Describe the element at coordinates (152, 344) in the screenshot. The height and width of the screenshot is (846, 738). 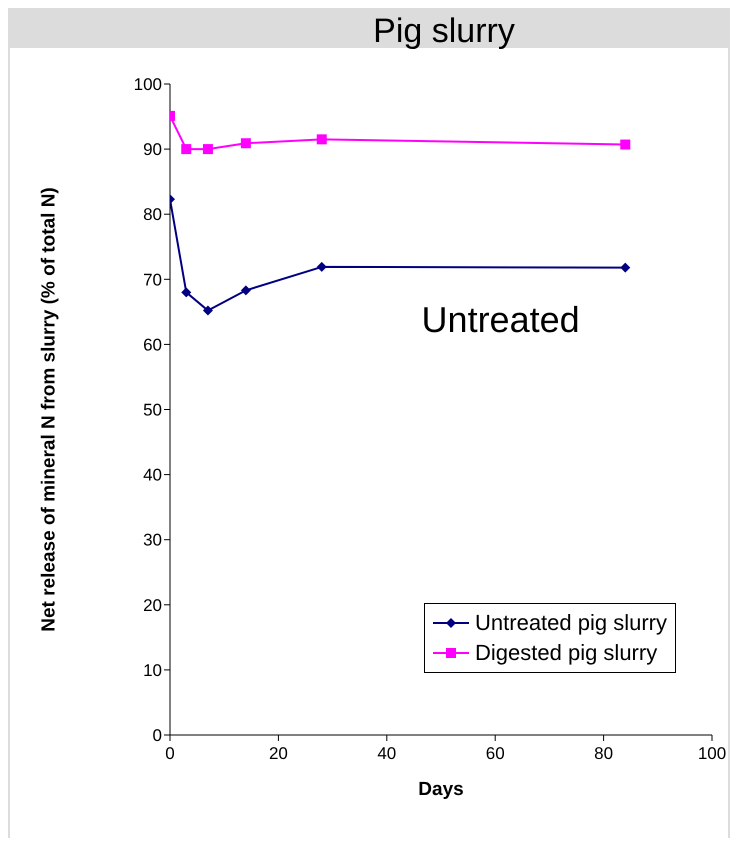
I see `y-tick-label: 60` at that location.